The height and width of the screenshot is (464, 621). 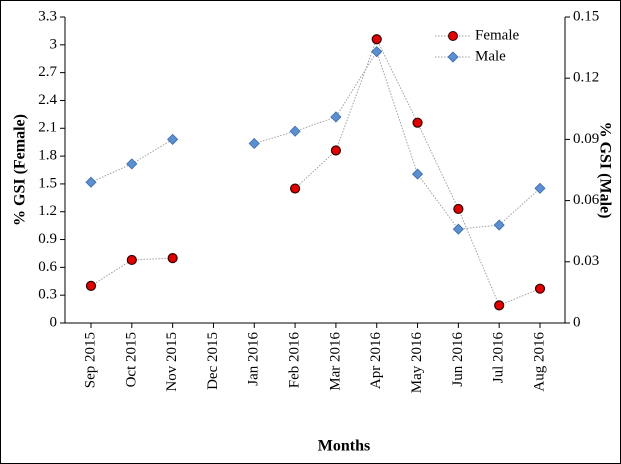 I want to click on x-tick-label: Oct 2015, so click(x=131, y=359).